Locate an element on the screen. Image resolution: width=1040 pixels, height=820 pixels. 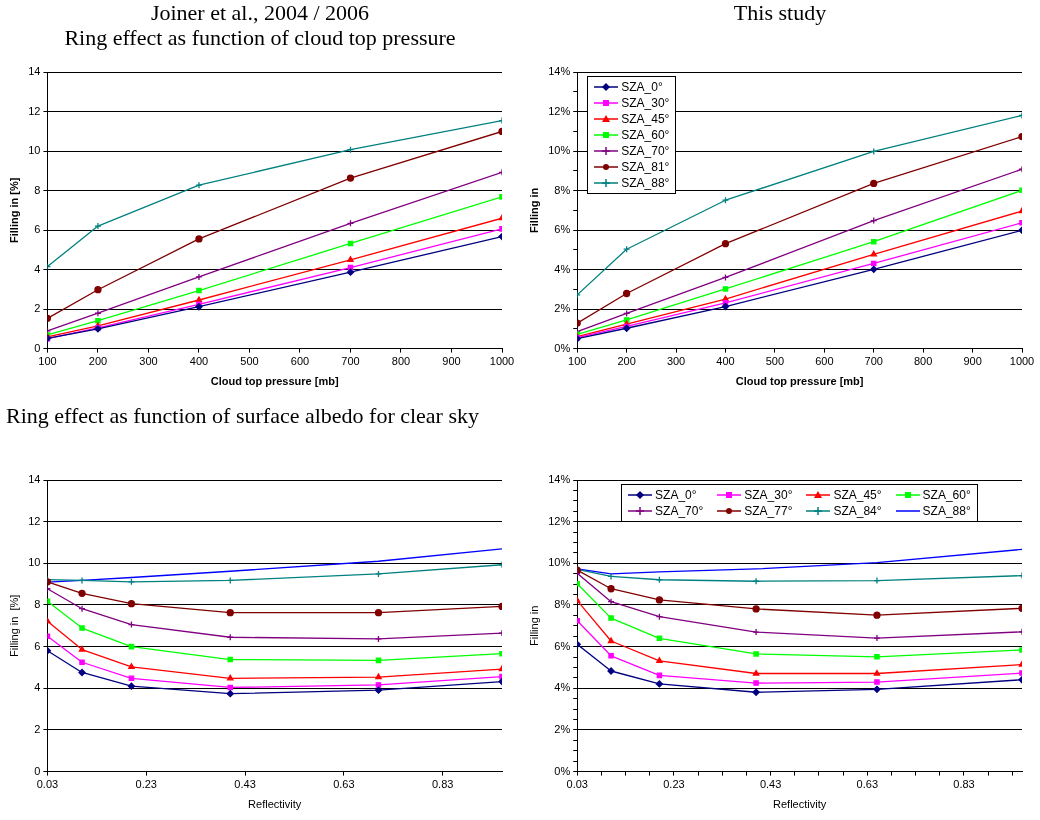
chart-subtitle: Ring effect as function of cloud top pressure is located at coordinates (260, 37).